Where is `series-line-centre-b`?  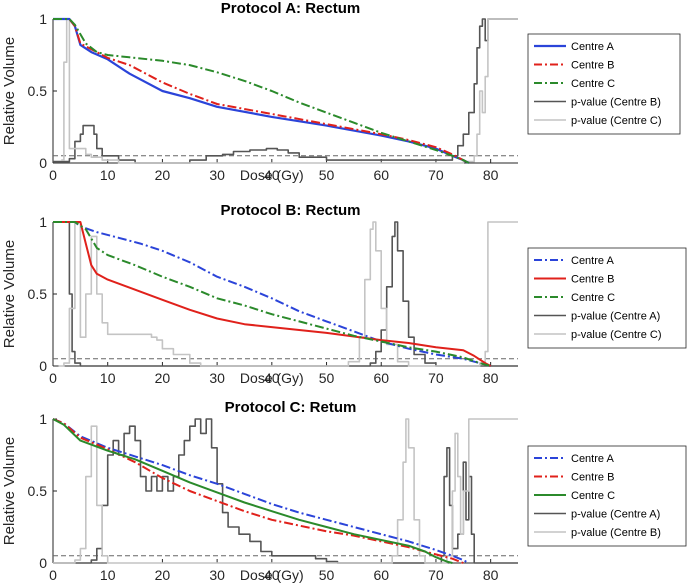
series-line-centre-b is located at coordinates (258, 491).